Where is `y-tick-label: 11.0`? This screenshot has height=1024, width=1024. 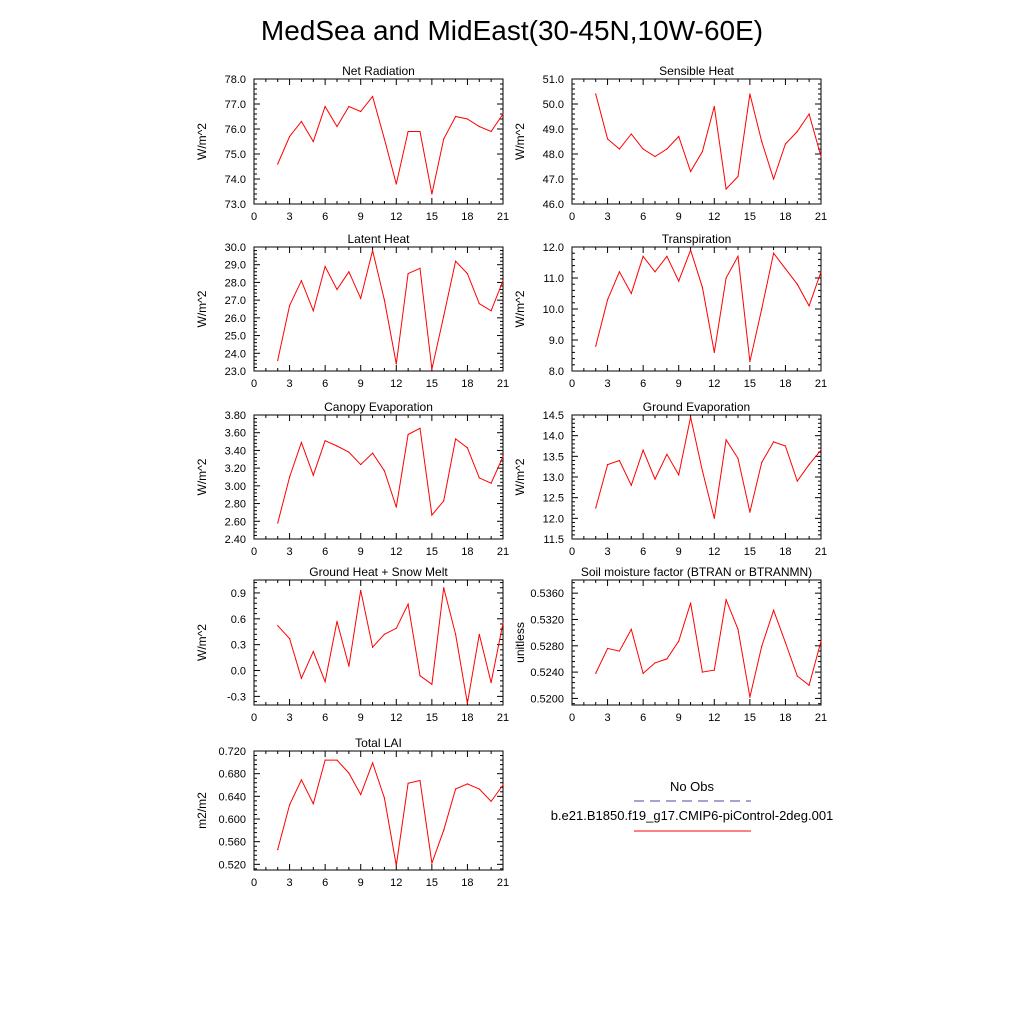 y-tick-label: 11.0 is located at coordinates (553, 279).